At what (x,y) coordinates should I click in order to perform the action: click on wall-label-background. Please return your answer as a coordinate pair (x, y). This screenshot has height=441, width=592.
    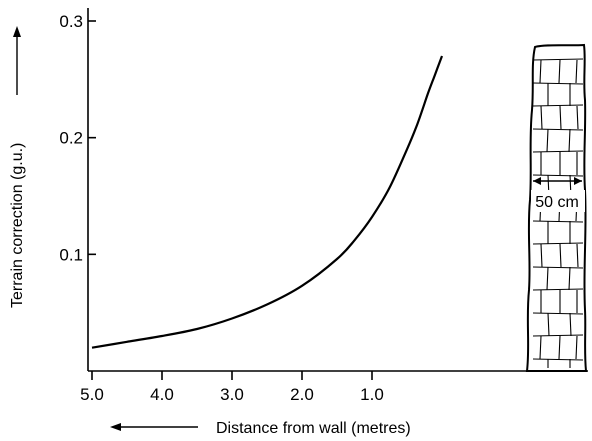
    Looking at the image, I should click on (558, 201).